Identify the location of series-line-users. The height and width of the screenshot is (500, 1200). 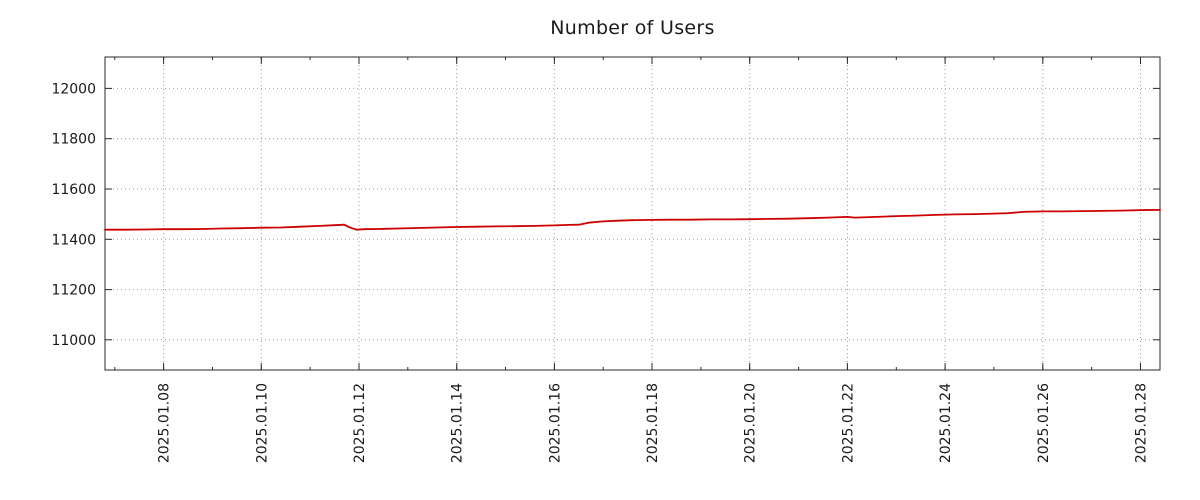
(632, 220).